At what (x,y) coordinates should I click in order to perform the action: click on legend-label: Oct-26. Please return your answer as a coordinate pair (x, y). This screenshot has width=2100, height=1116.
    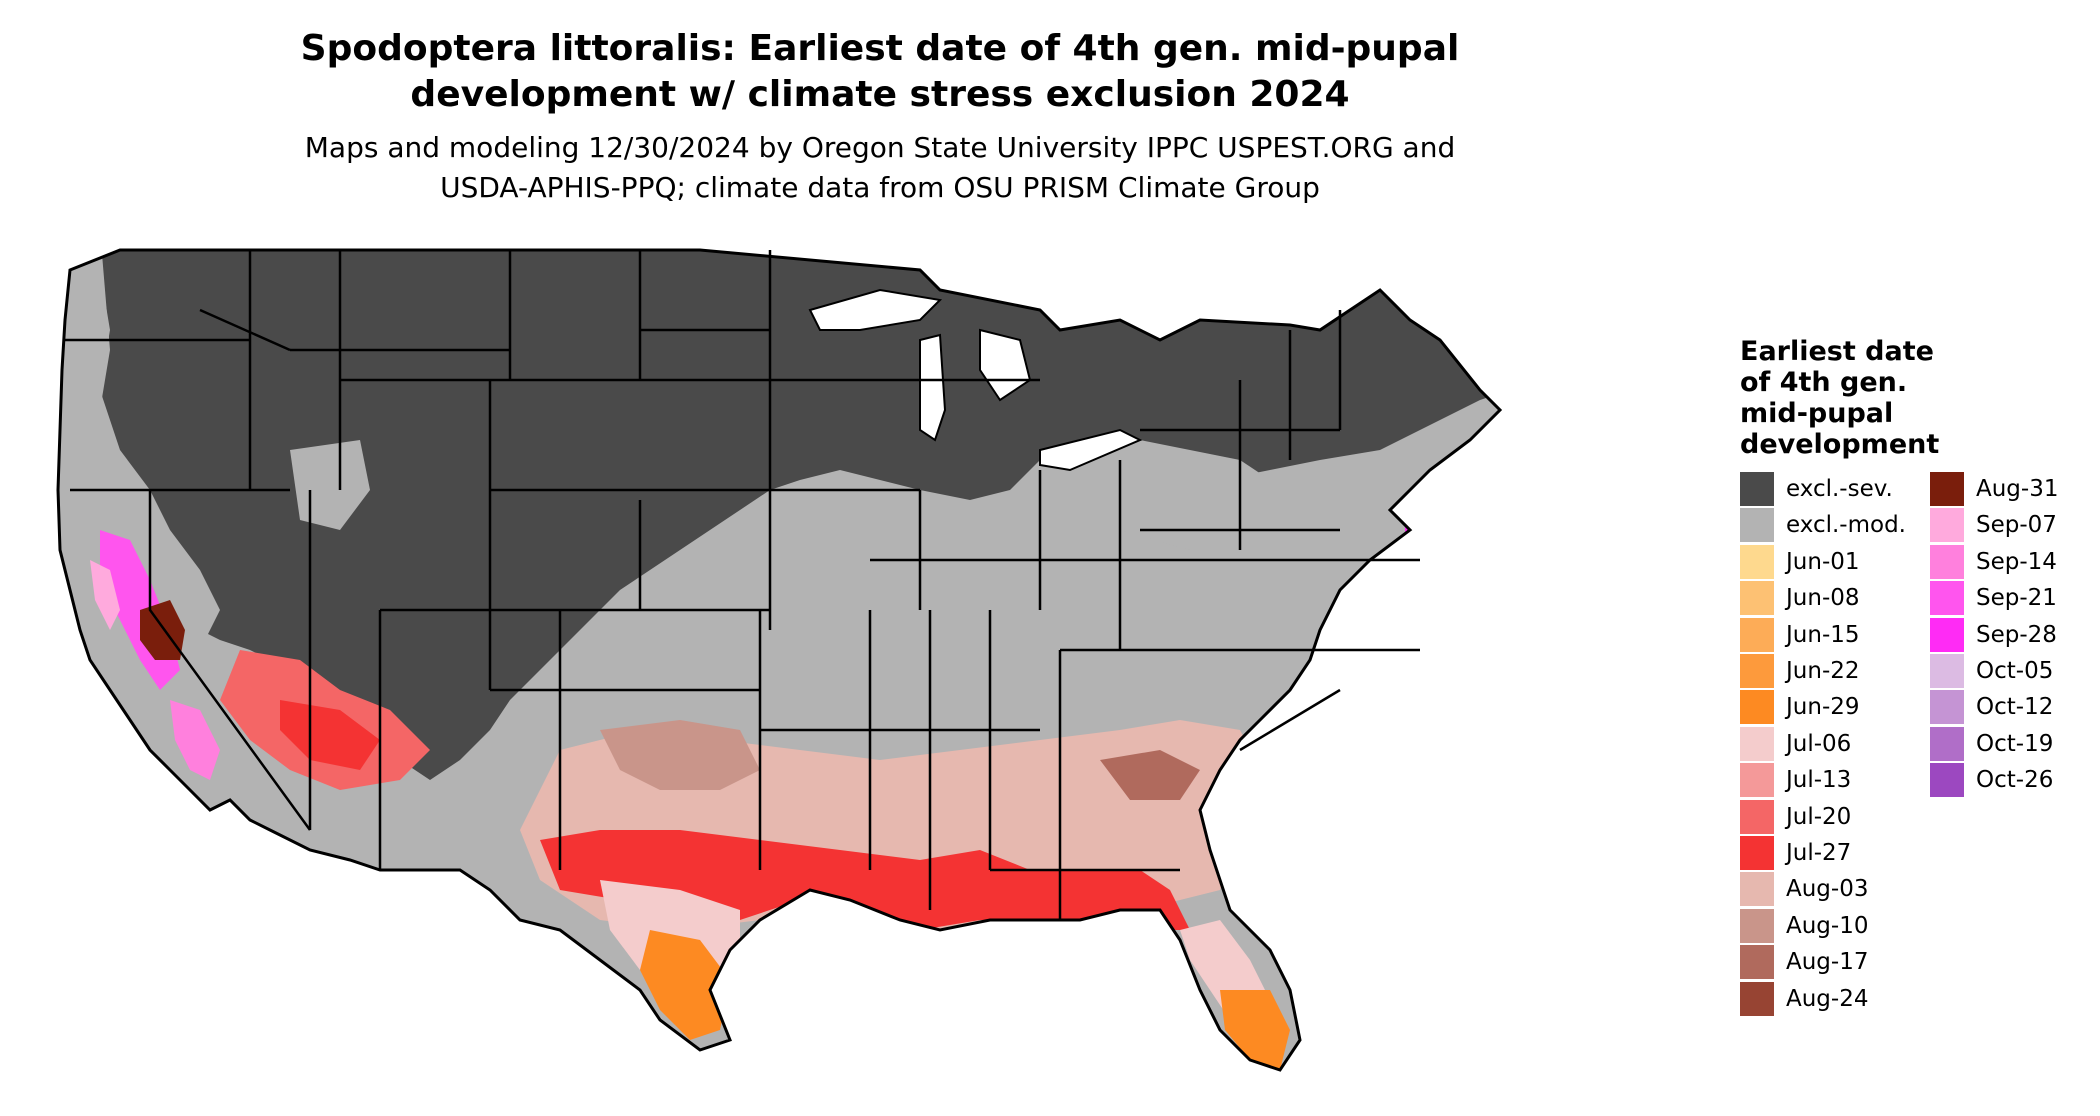
    Looking at the image, I should click on (2015, 780).